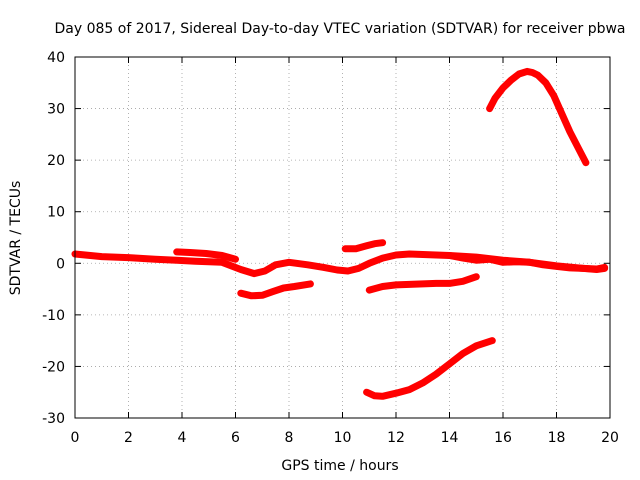 The height and width of the screenshot is (480, 640). Describe the element at coordinates (56, 213) in the screenshot. I see `y-tick-label: 10` at that location.